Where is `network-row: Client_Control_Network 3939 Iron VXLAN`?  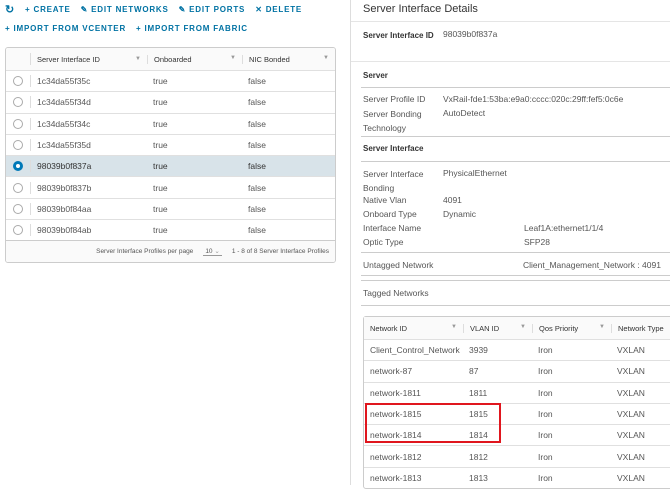
network-row: Client_Control_Network 3939 Iron VXLAN is located at coordinates (517, 349).